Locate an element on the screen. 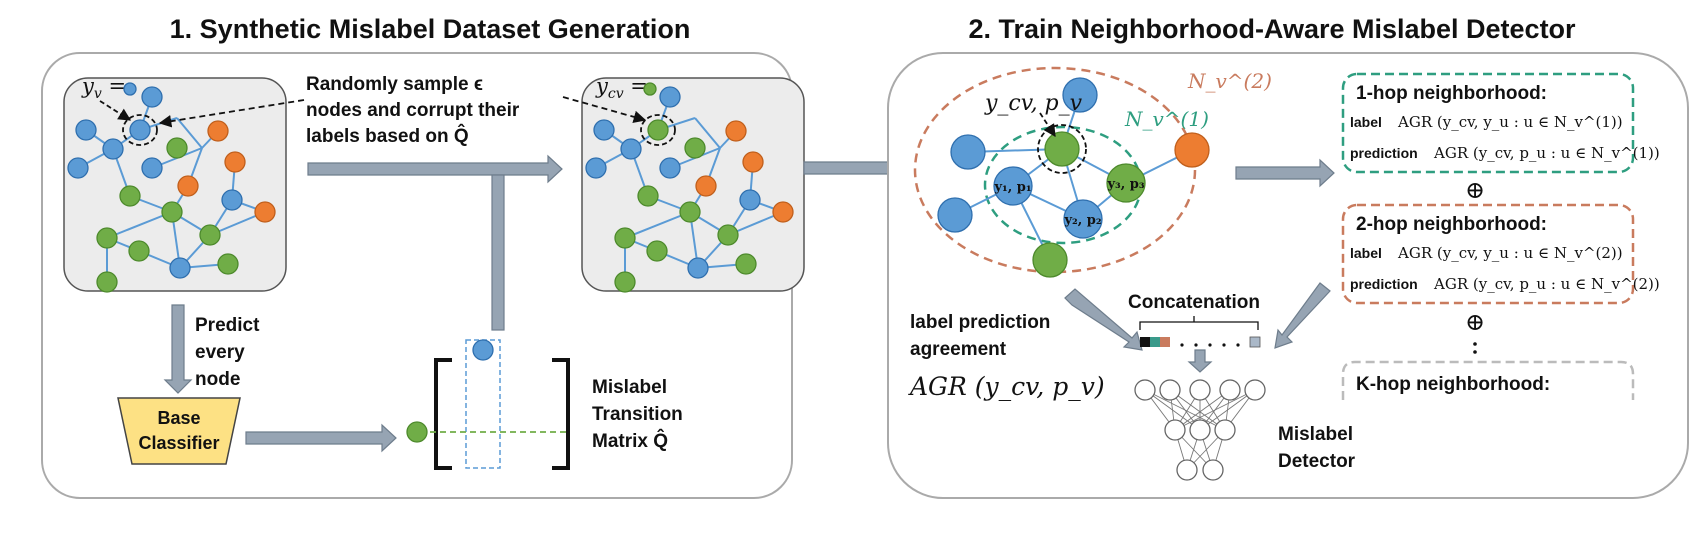 This screenshot has height=540, width=1700. hop1-label-formula: AGR (y_cv, y_u : u ∈ N_v^(1)) is located at coordinates (1510, 122).